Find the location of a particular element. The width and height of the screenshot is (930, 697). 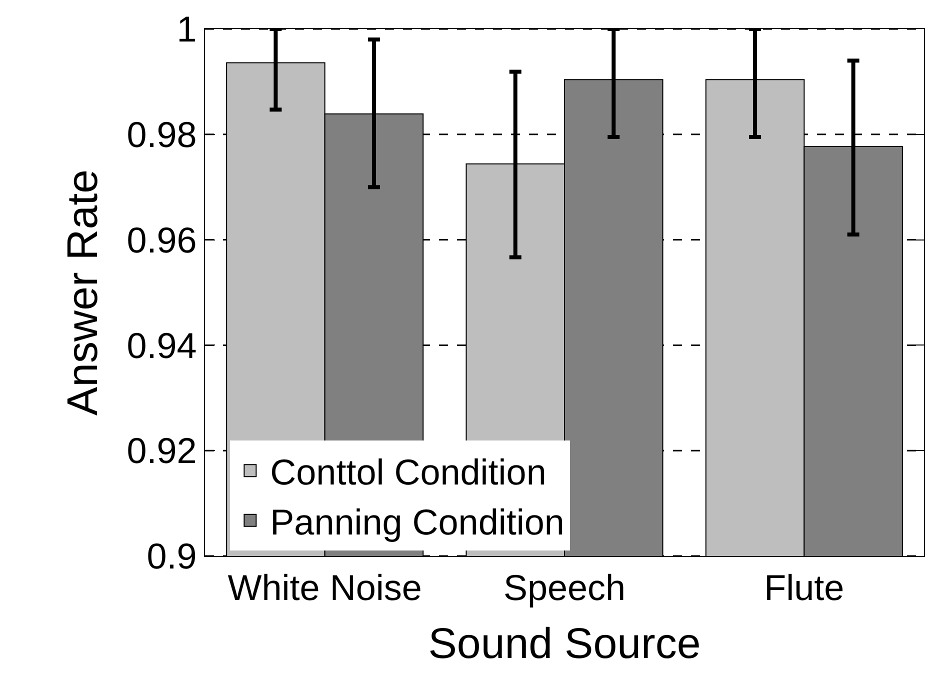

y-tick-label: 0.92 is located at coordinates (161, 451).